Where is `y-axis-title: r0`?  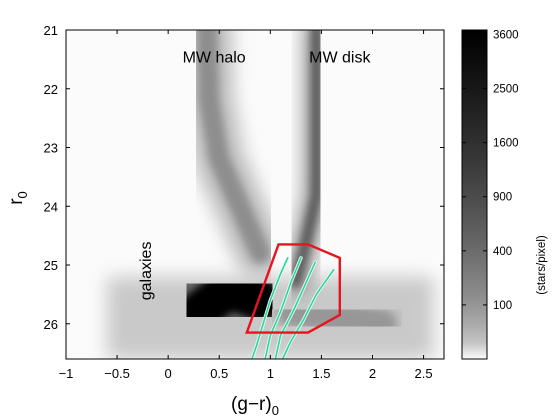
y-axis-title: r0 is located at coordinates (18, 198).